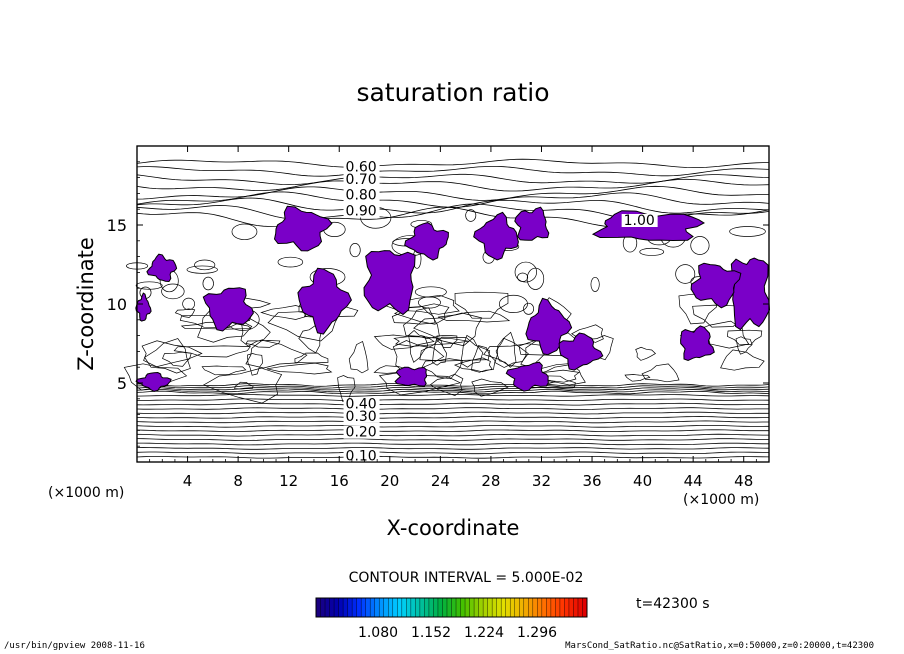  I want to click on x-unit-right: (×1000 m), so click(721, 500).